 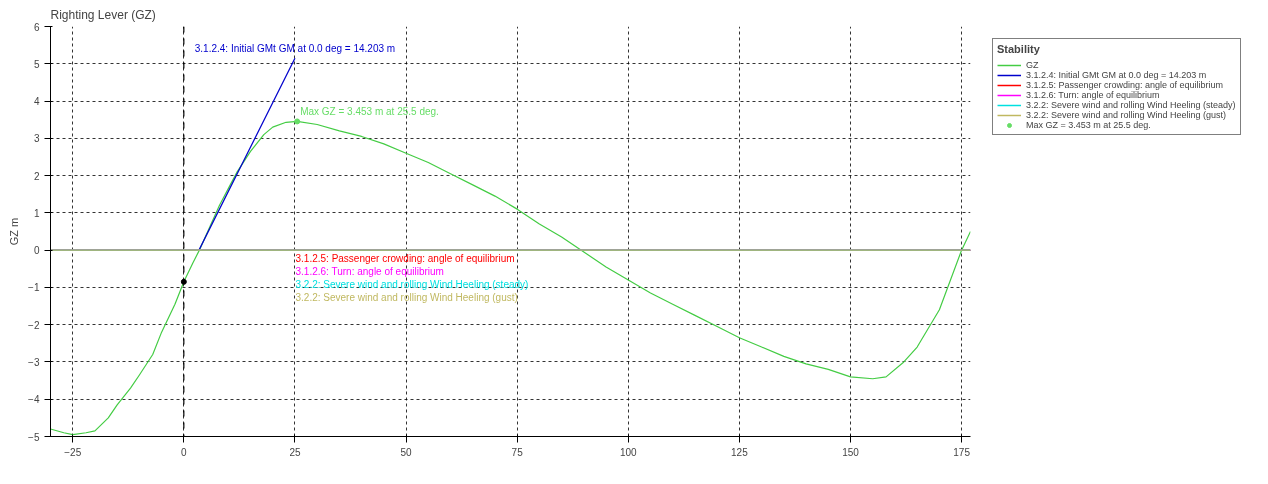 What do you see at coordinates (1088, 125) in the screenshot?
I see `legend-label: Max GZ = 3.453 m at 25.5 deg.` at bounding box center [1088, 125].